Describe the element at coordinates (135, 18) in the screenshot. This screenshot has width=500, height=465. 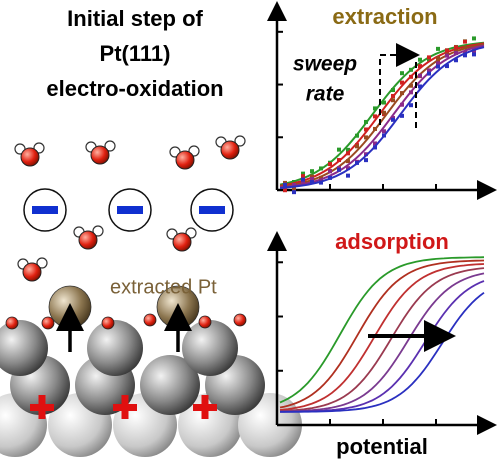
I see `title-line: Initial step of` at that location.